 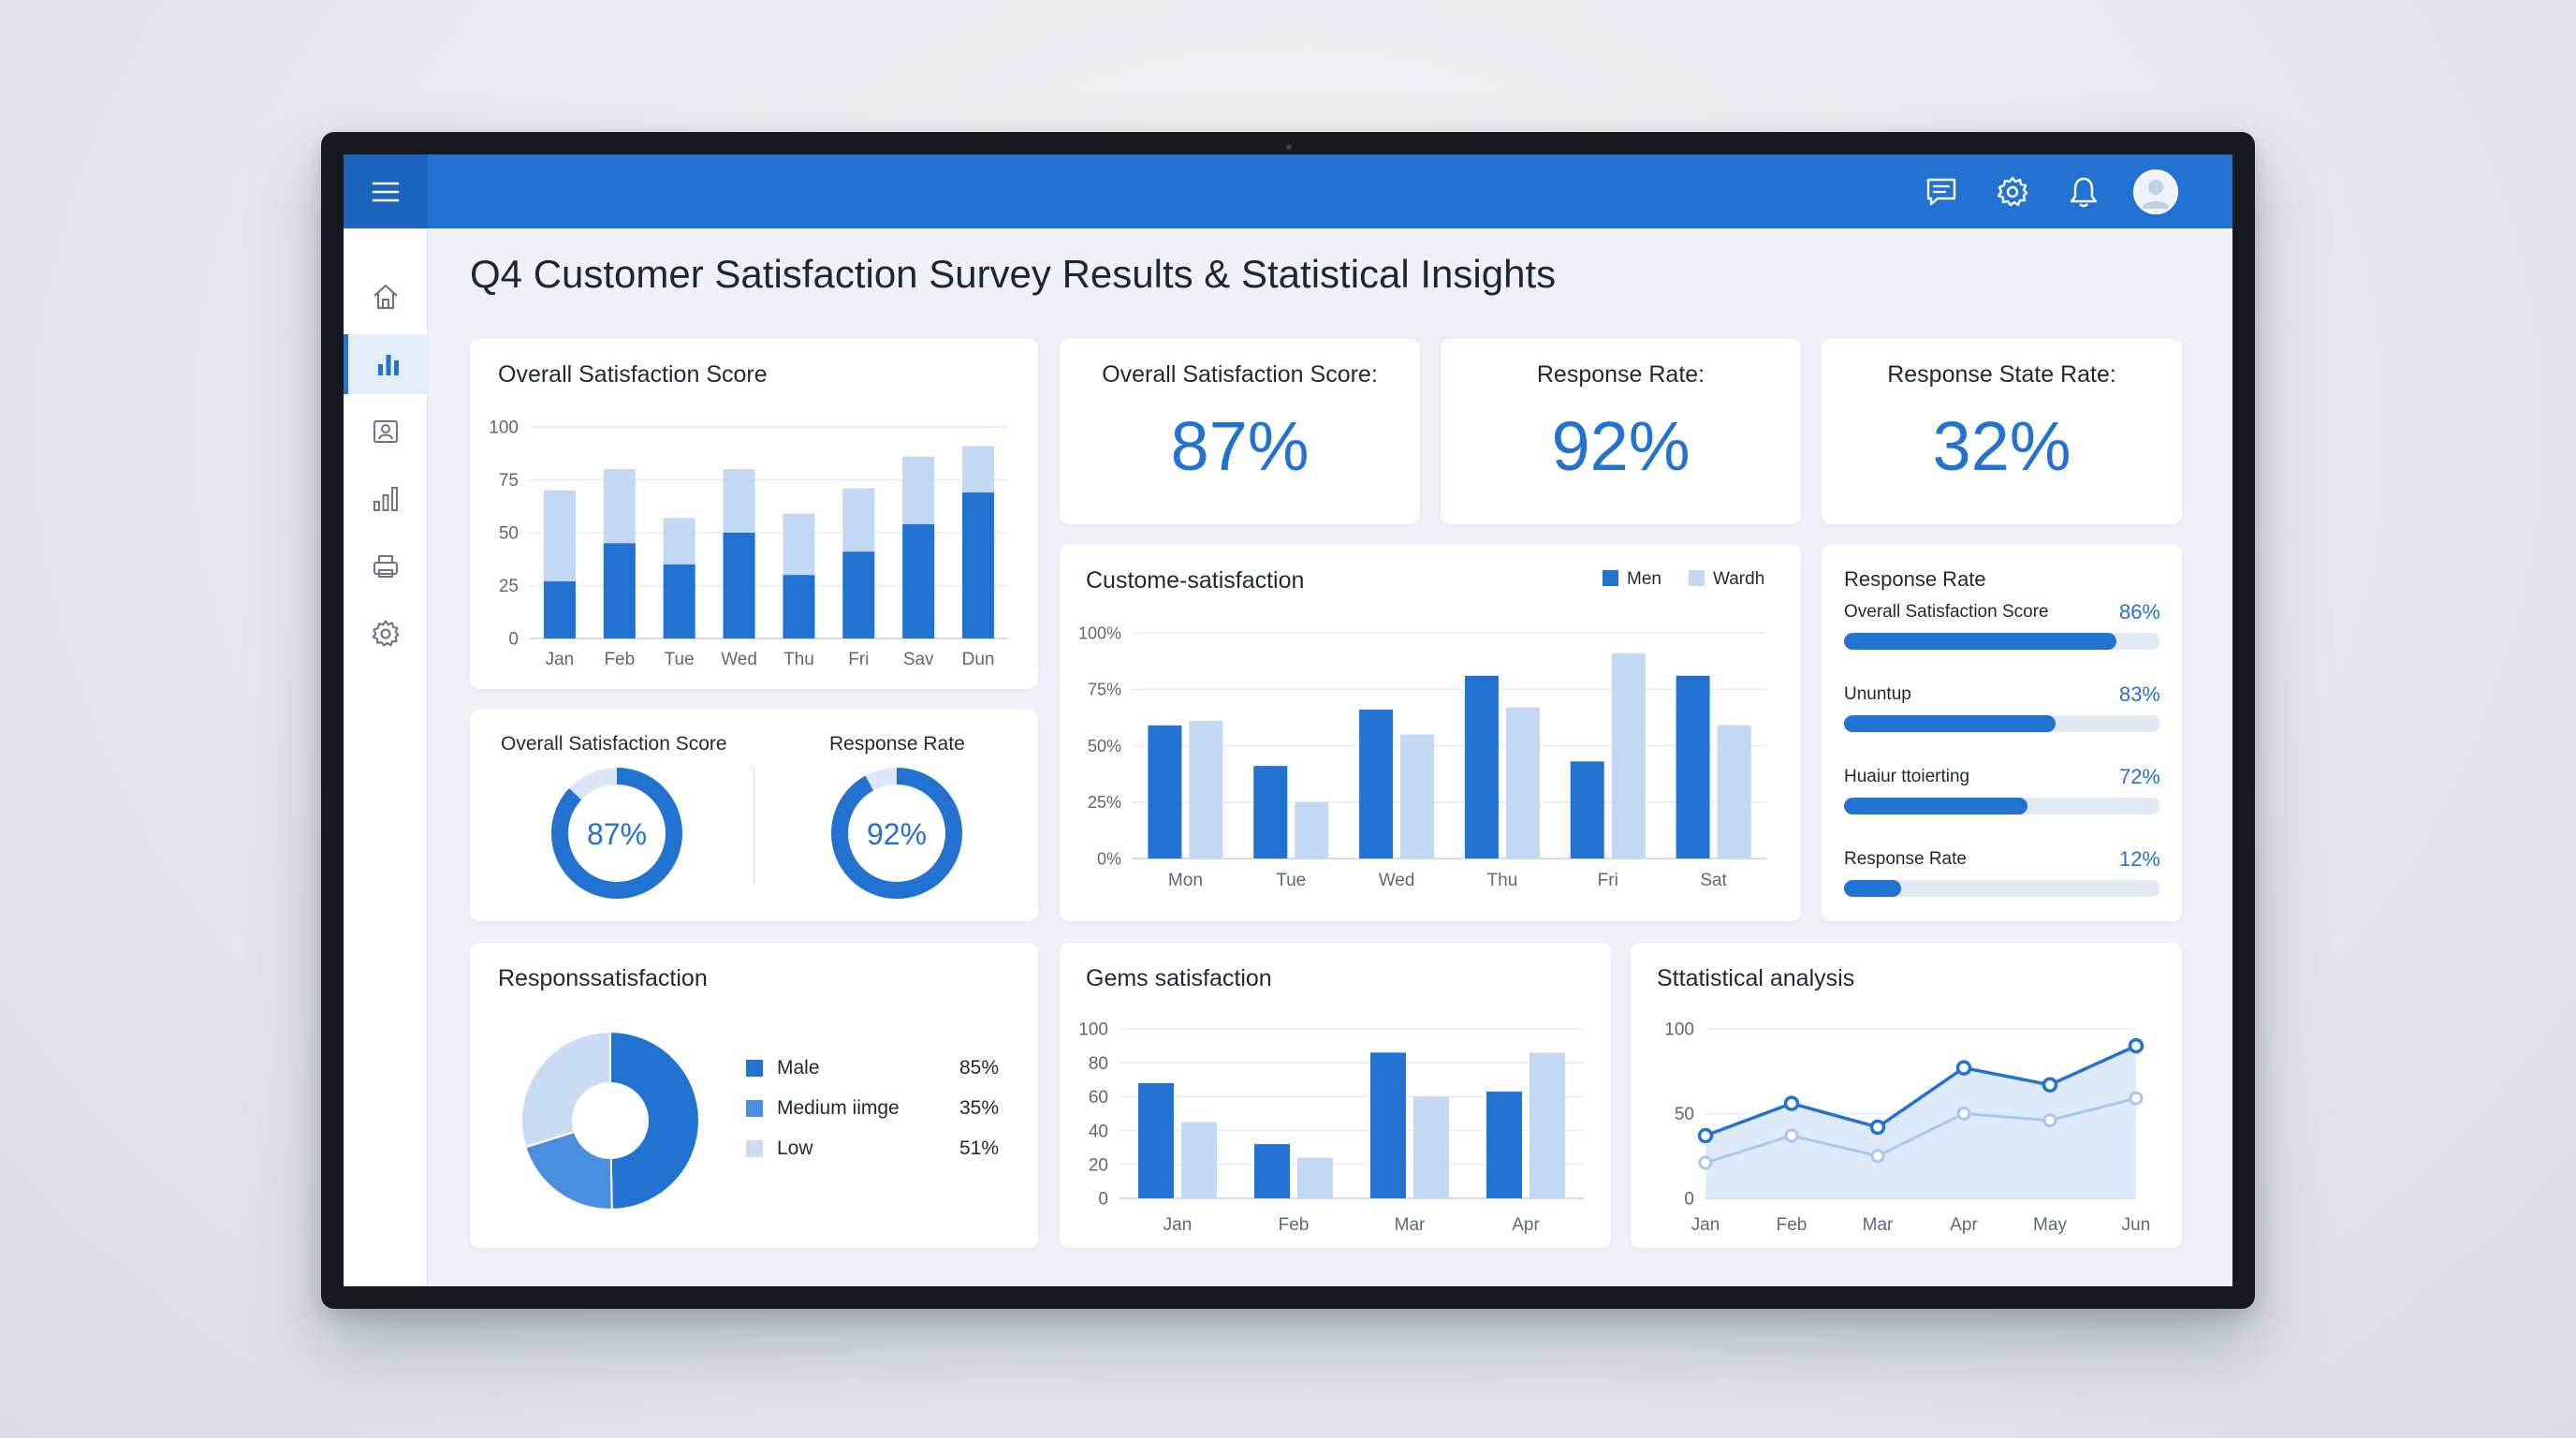 I want to click on chart-title: Sttatistical analysis, so click(x=1756, y=978).